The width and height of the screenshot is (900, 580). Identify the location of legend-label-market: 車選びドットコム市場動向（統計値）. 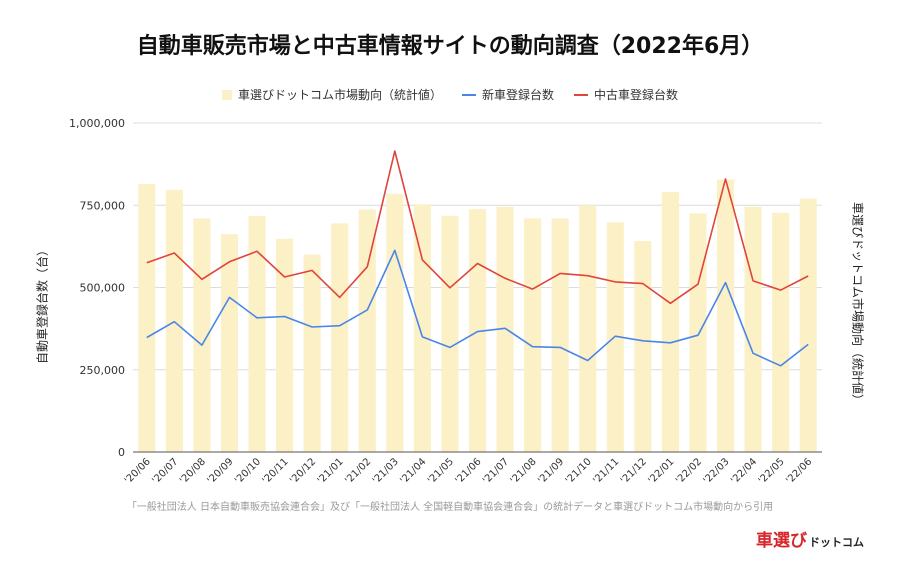
(339, 95).